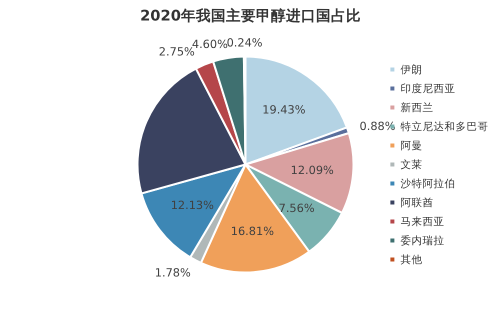 Image resolution: width=500 pixels, height=314 pixels. Describe the element at coordinates (428, 88) in the screenshot. I see `legend-label: 印度尼西亚` at that location.